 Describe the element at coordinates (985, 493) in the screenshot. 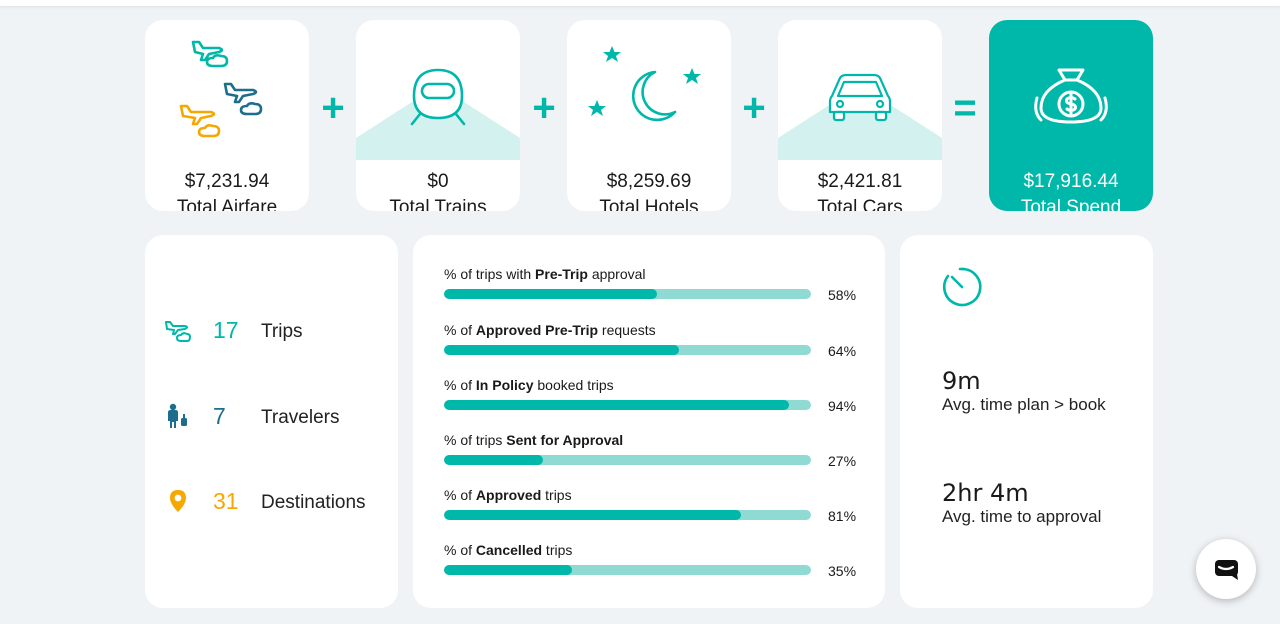

I see `time-to-approval-value: 2hr 4m` at that location.